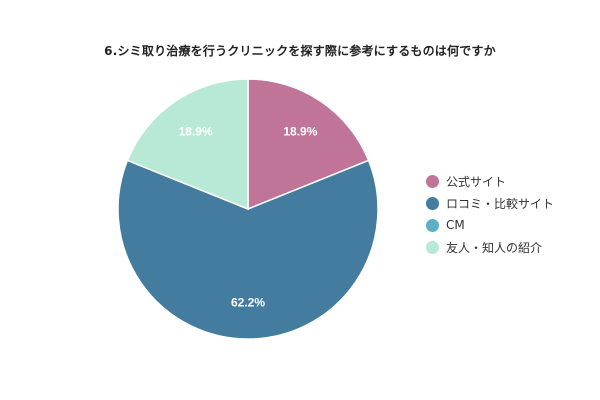 This screenshot has height=400, width=600. What do you see at coordinates (455, 225) in the screenshot?
I see `legend-label: CM` at bounding box center [455, 225].